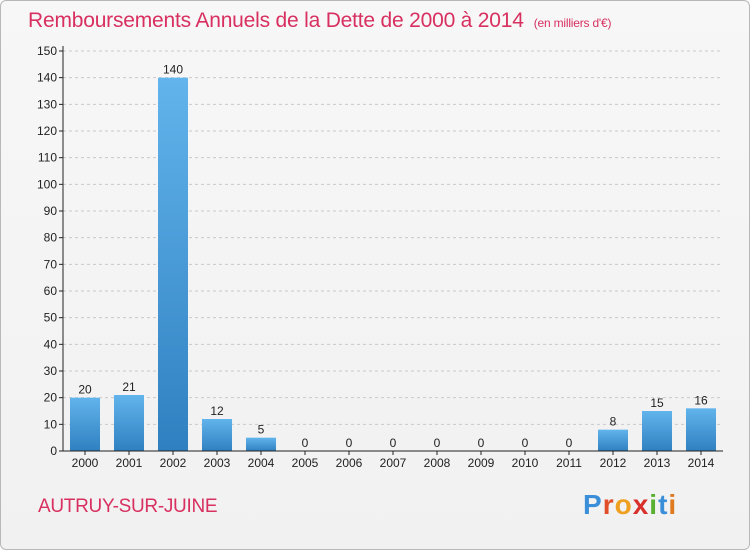 The image size is (750, 550). I want to click on chart-subtitle: (en milliers d'€), so click(572, 23).